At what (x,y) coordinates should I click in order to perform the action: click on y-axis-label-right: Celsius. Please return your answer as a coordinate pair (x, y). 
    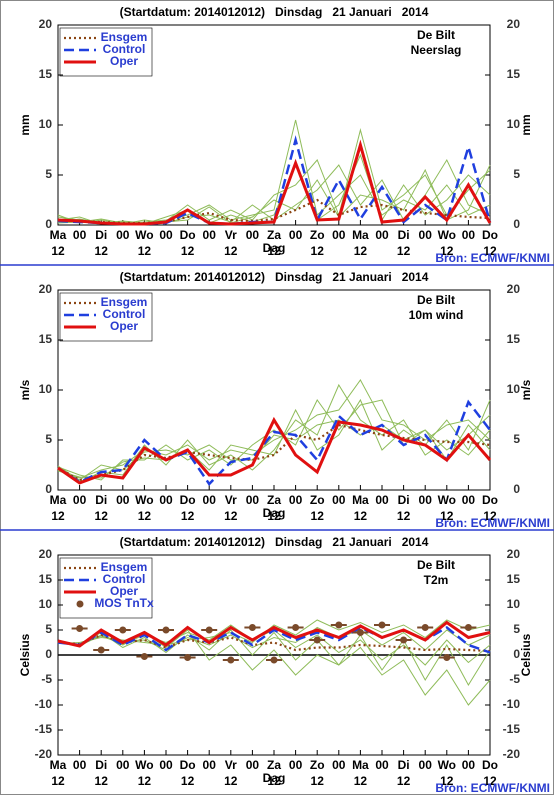
    Looking at the image, I should click on (526, 654).